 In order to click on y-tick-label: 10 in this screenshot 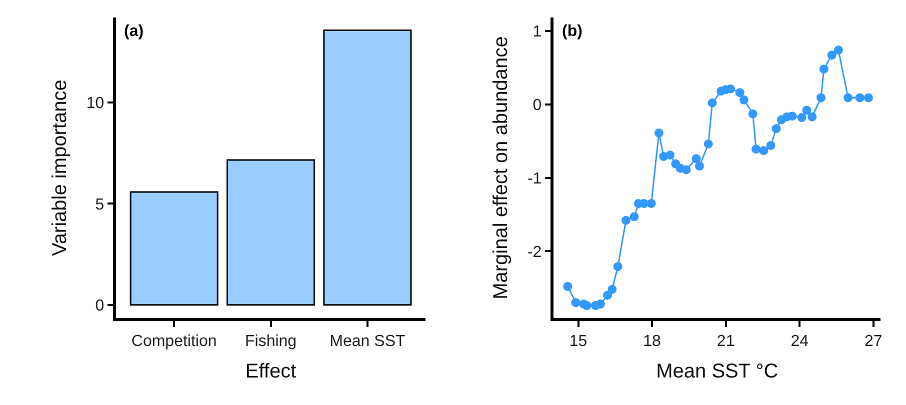, I will do `click(95, 103)`.